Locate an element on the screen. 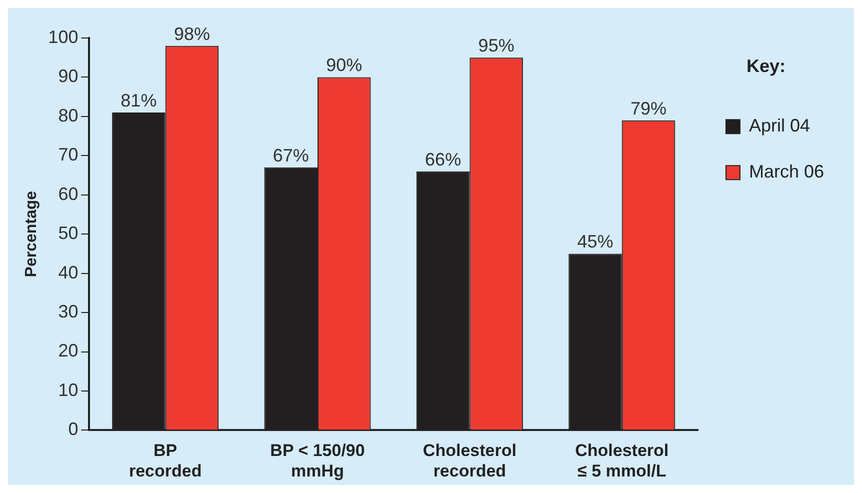  y-tick-label: 100 is located at coordinates (63, 36).